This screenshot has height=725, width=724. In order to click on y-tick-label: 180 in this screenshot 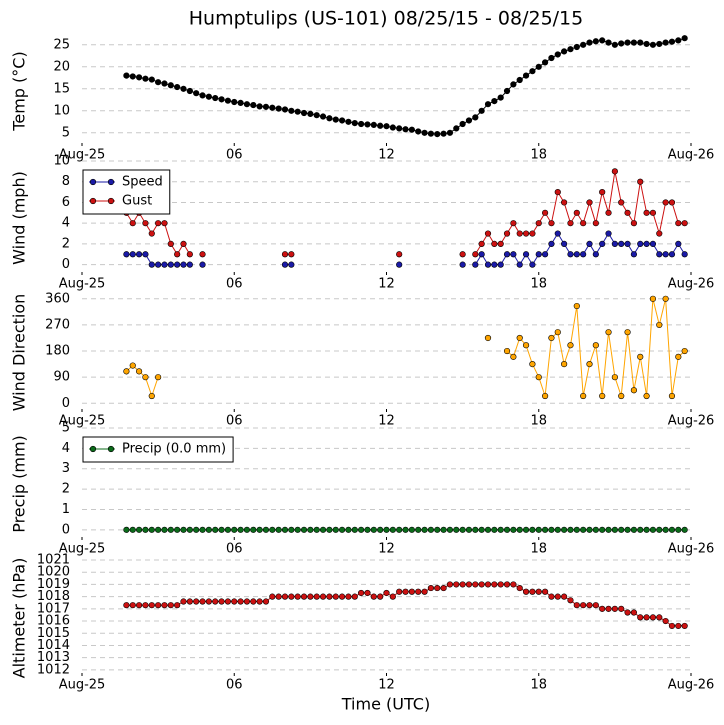, I will do `click(57, 351)`.